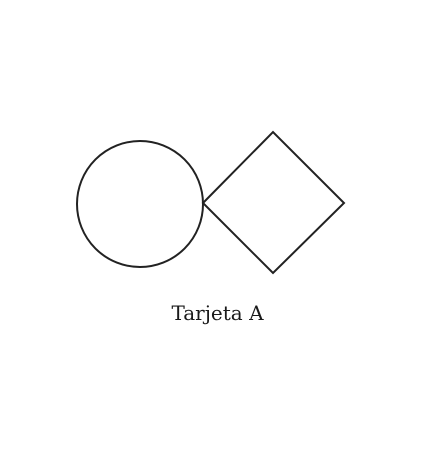 The width and height of the screenshot is (435, 471). What do you see at coordinates (217, 313) in the screenshot?
I see `card-caption: Tarjeta A` at bounding box center [217, 313].